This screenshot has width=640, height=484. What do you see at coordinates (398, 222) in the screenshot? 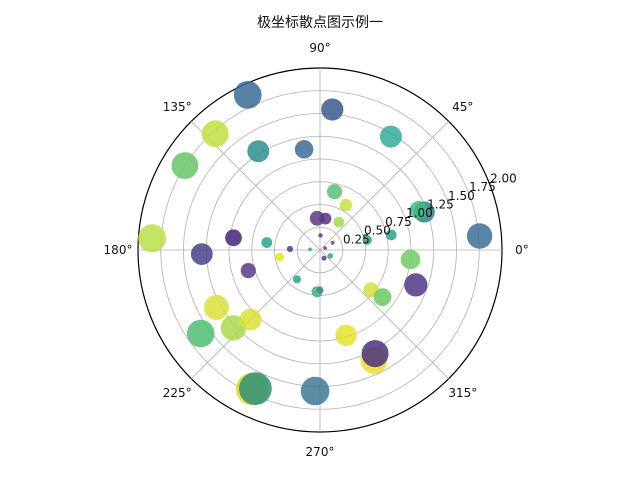
I see `r-tick-label: 0.75` at bounding box center [398, 222].